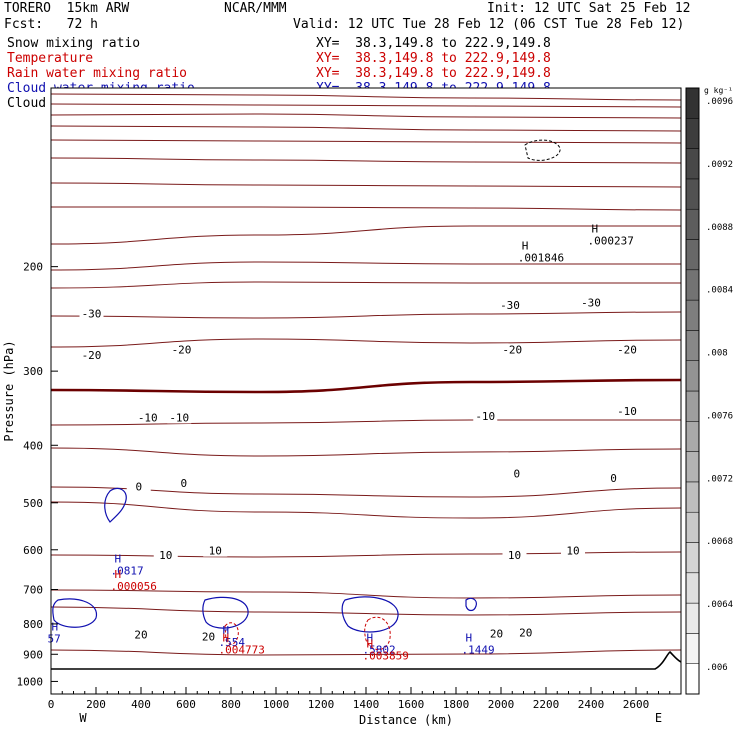  I want to click on max-value-label: .5802, so click(379, 650).